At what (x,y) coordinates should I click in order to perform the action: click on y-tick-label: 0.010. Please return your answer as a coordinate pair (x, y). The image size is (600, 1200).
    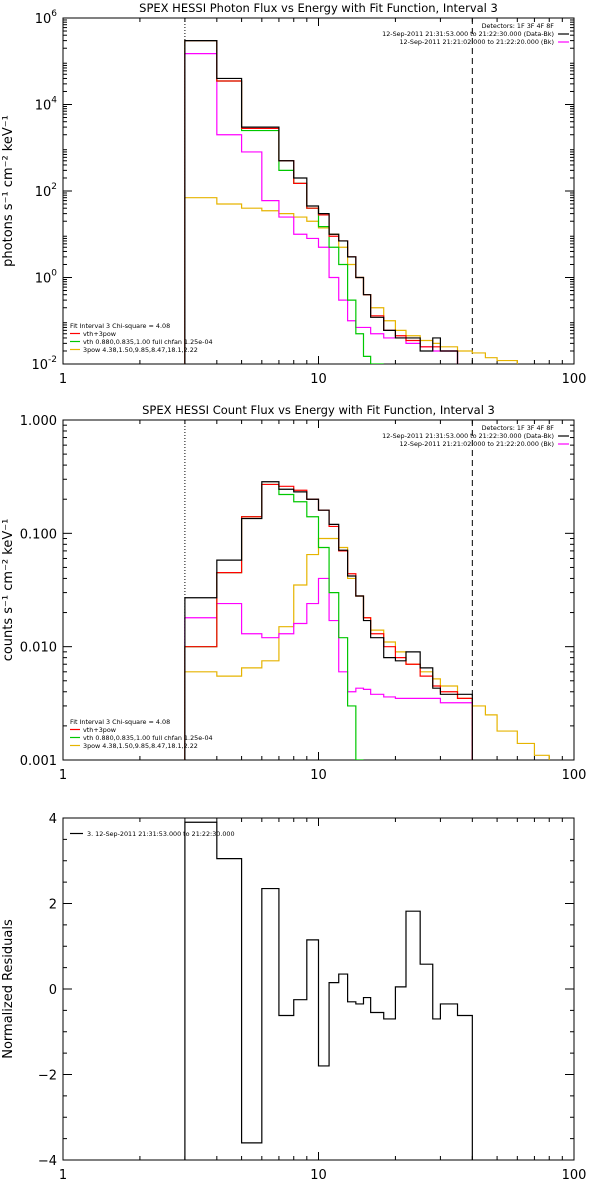
    Looking at the image, I should click on (38, 648).